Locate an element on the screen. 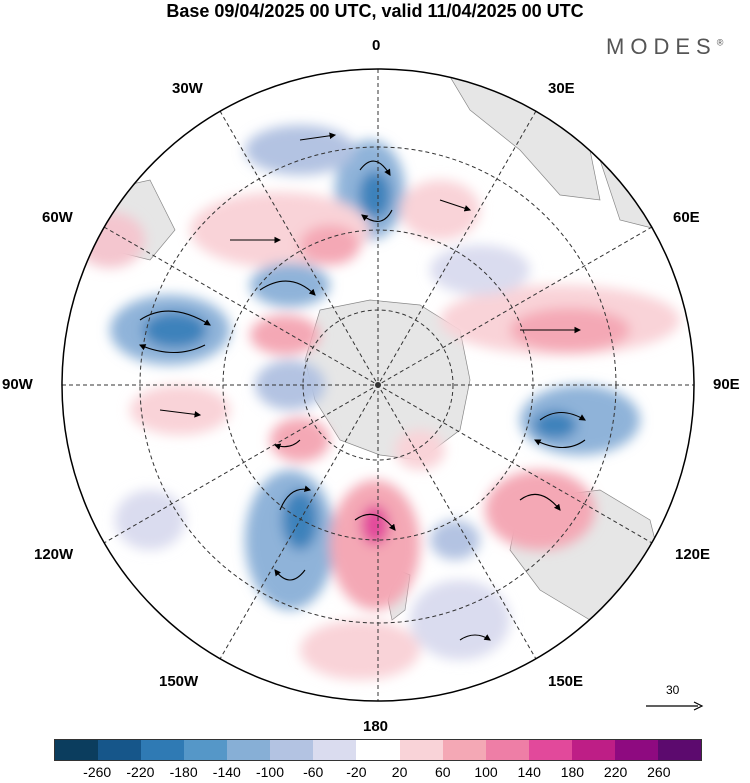  colorbar-tick-label: -220 is located at coordinates (140, 772).